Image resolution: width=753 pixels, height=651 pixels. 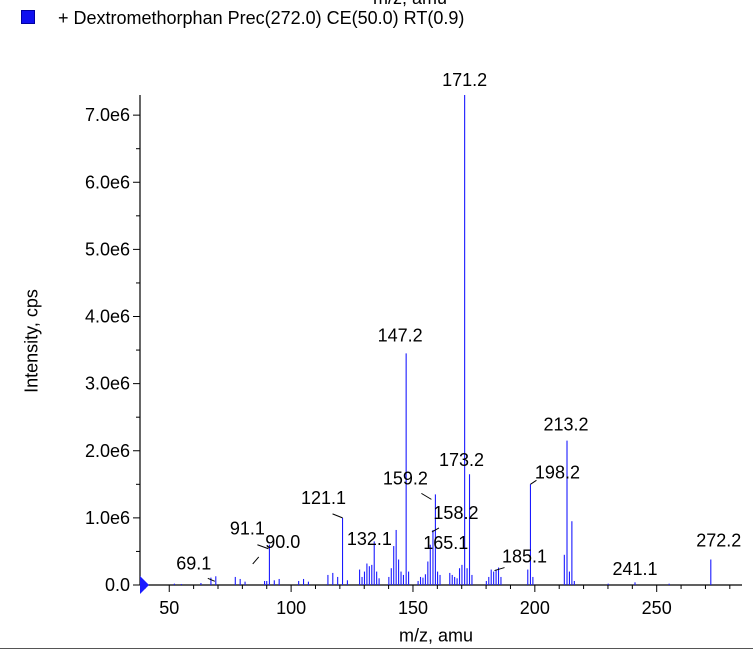 I want to click on y-tick-label: 6.0e6, so click(x=107, y=182).